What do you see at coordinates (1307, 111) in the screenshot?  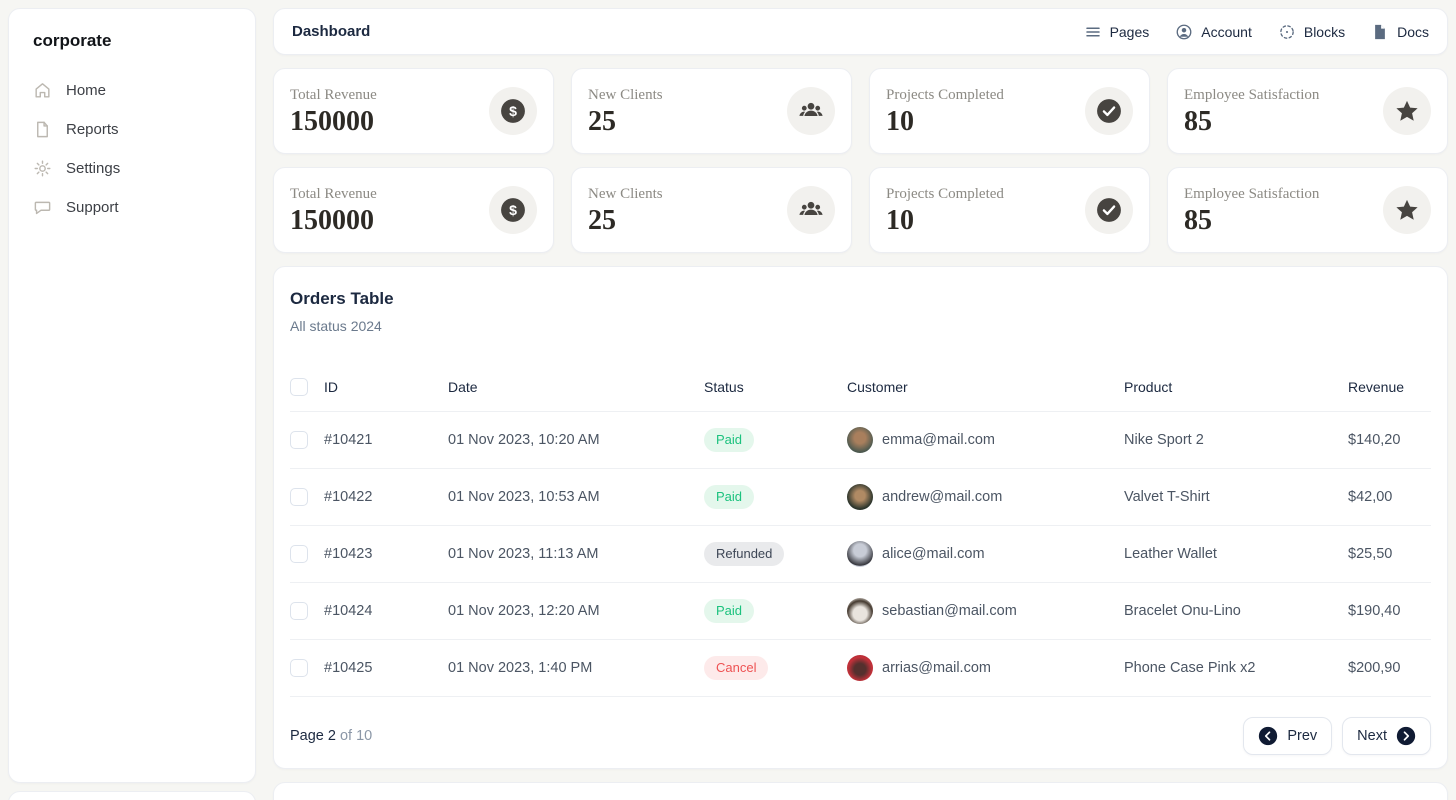 I see `stat-card-employee-satisfaction: Employee Satisfaction 85` at bounding box center [1307, 111].